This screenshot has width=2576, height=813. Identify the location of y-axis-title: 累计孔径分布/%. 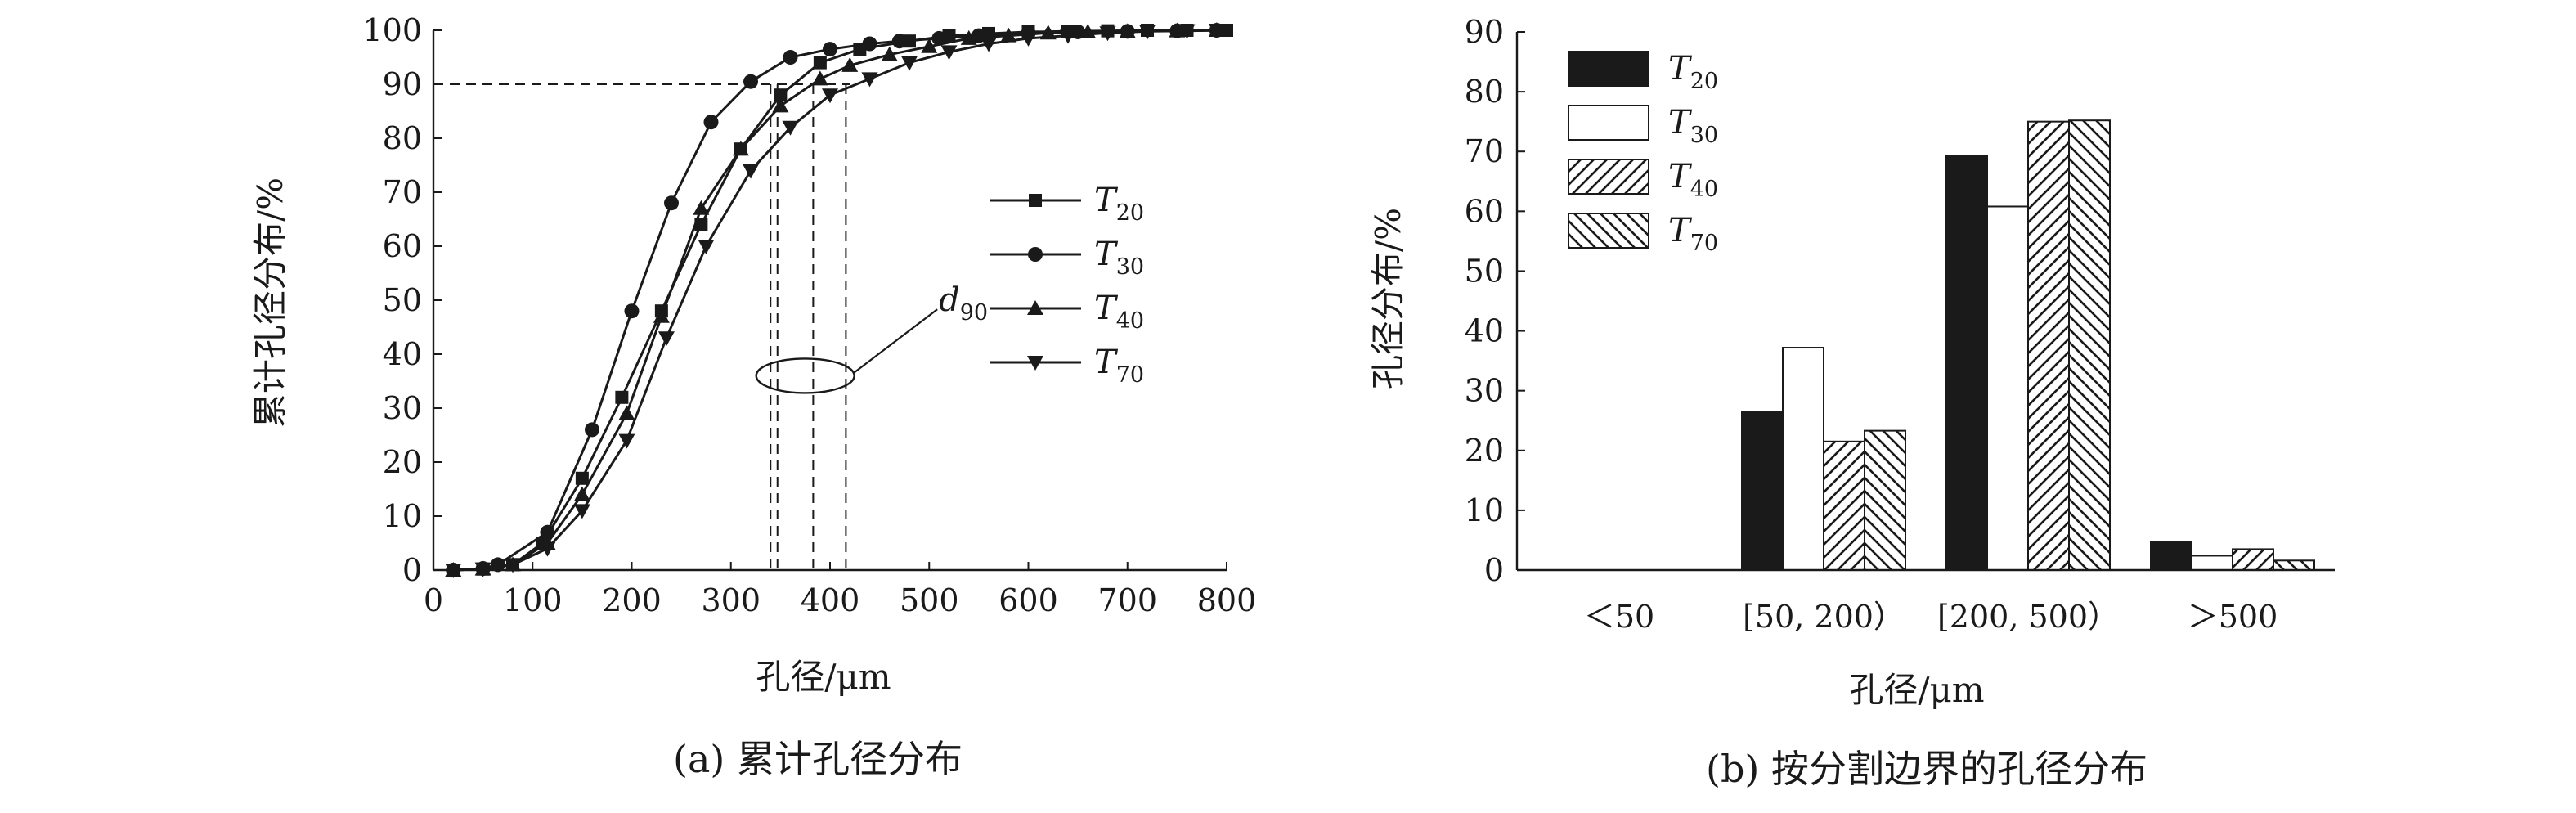
(270, 302).